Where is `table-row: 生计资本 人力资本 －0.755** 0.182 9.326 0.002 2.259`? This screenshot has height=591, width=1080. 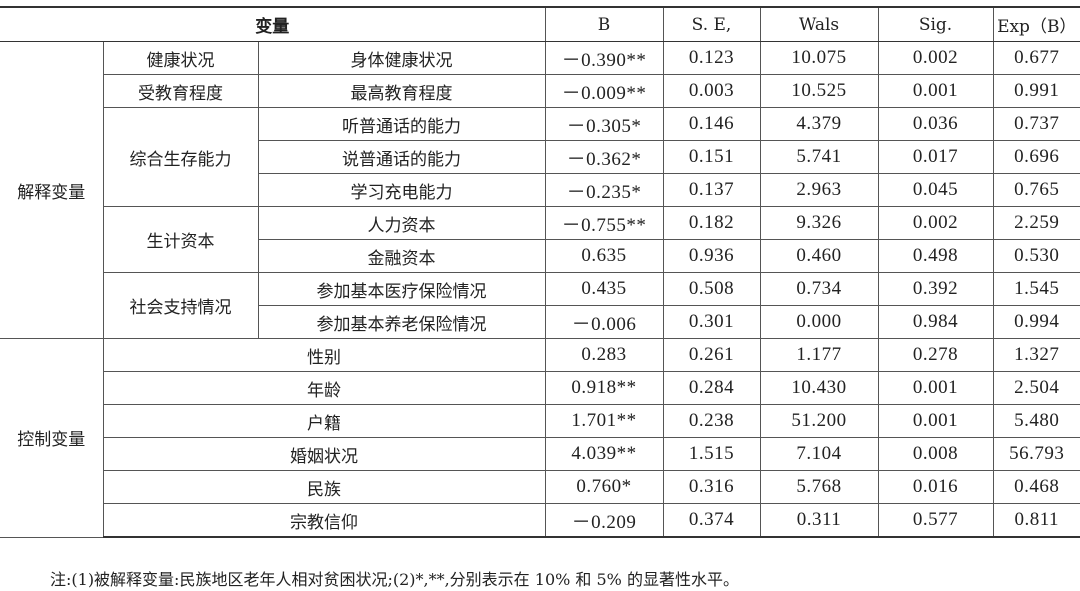
table-row: 生计资本 人力资本 －0.755** 0.182 9.326 0.002 2.259 is located at coordinates (540, 239).